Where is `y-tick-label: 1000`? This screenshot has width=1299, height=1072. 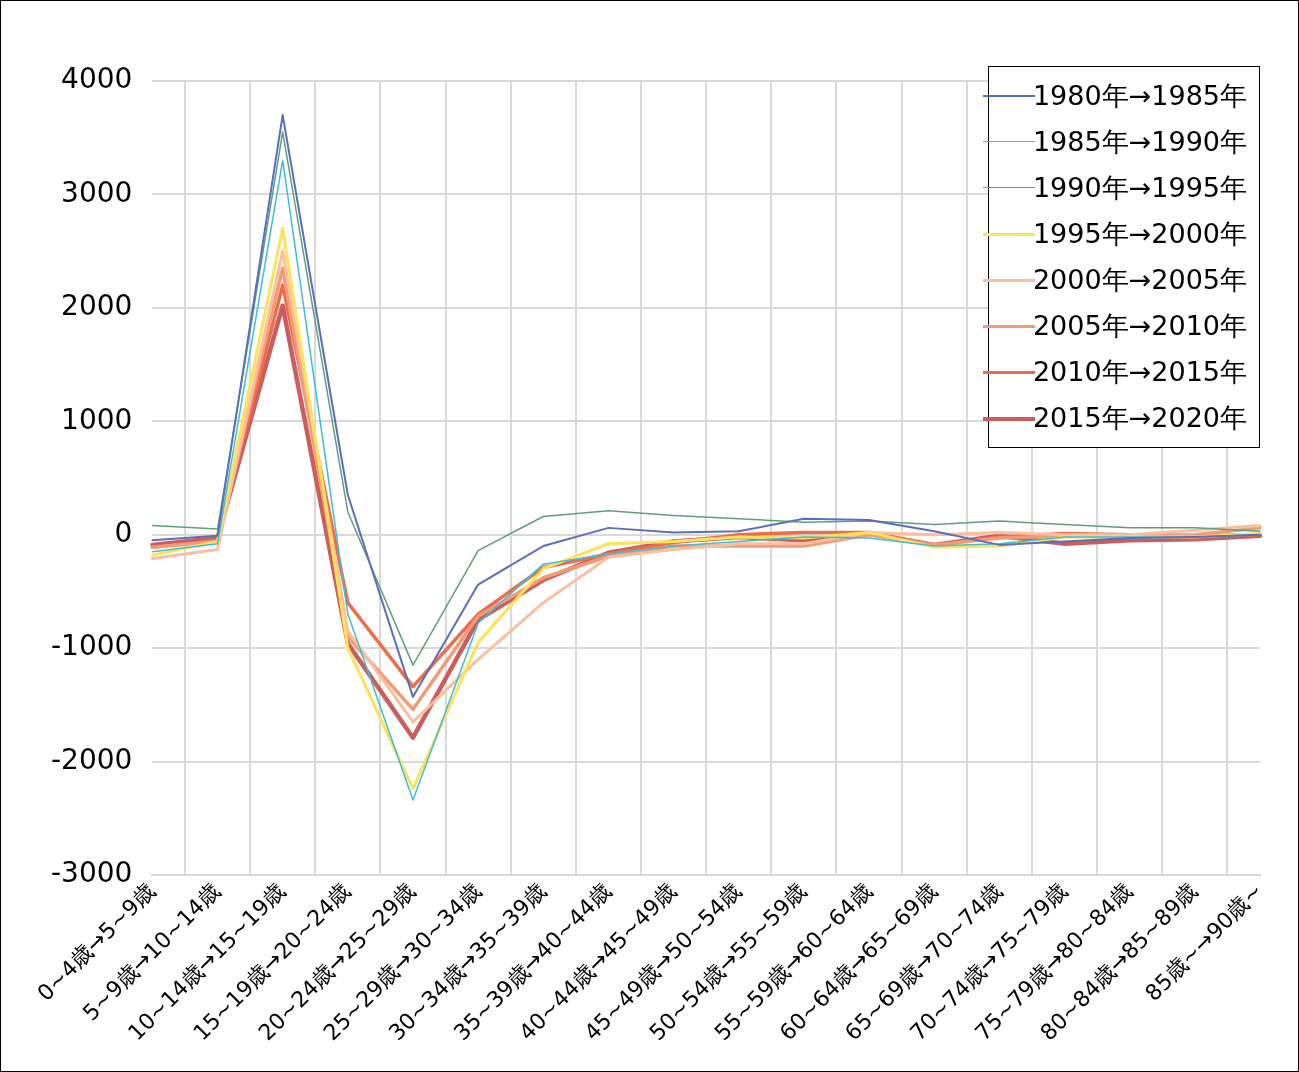 y-tick-label: 1000 is located at coordinates (97, 419).